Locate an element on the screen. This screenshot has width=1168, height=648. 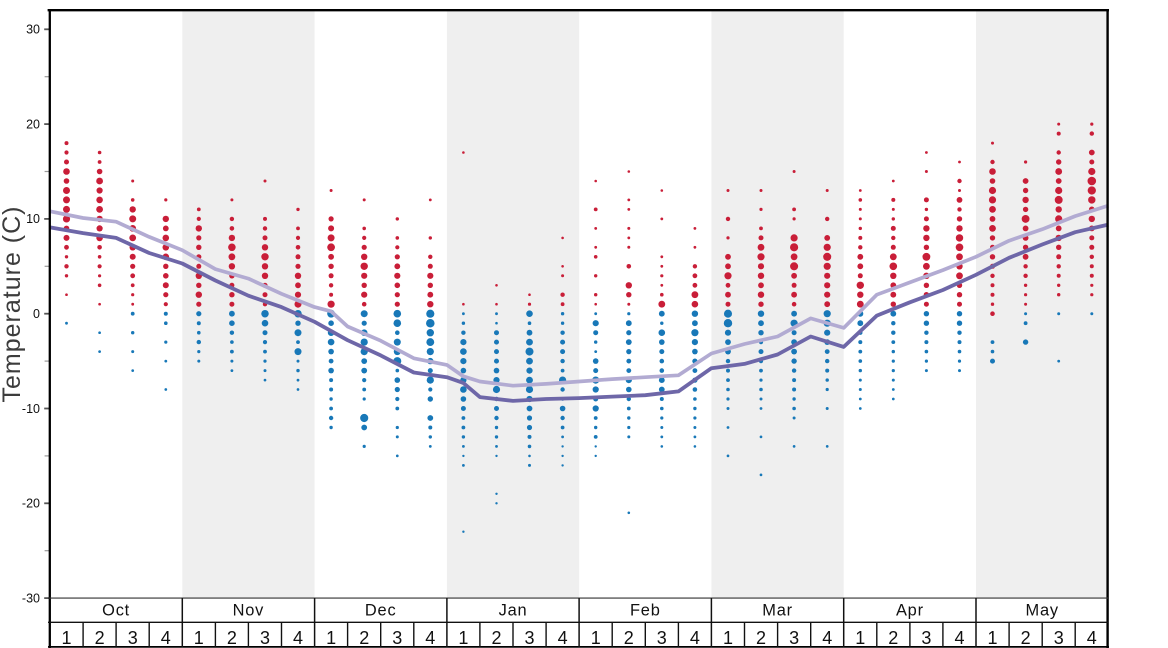
svg-text: 0 is located at coordinates (36, 314).